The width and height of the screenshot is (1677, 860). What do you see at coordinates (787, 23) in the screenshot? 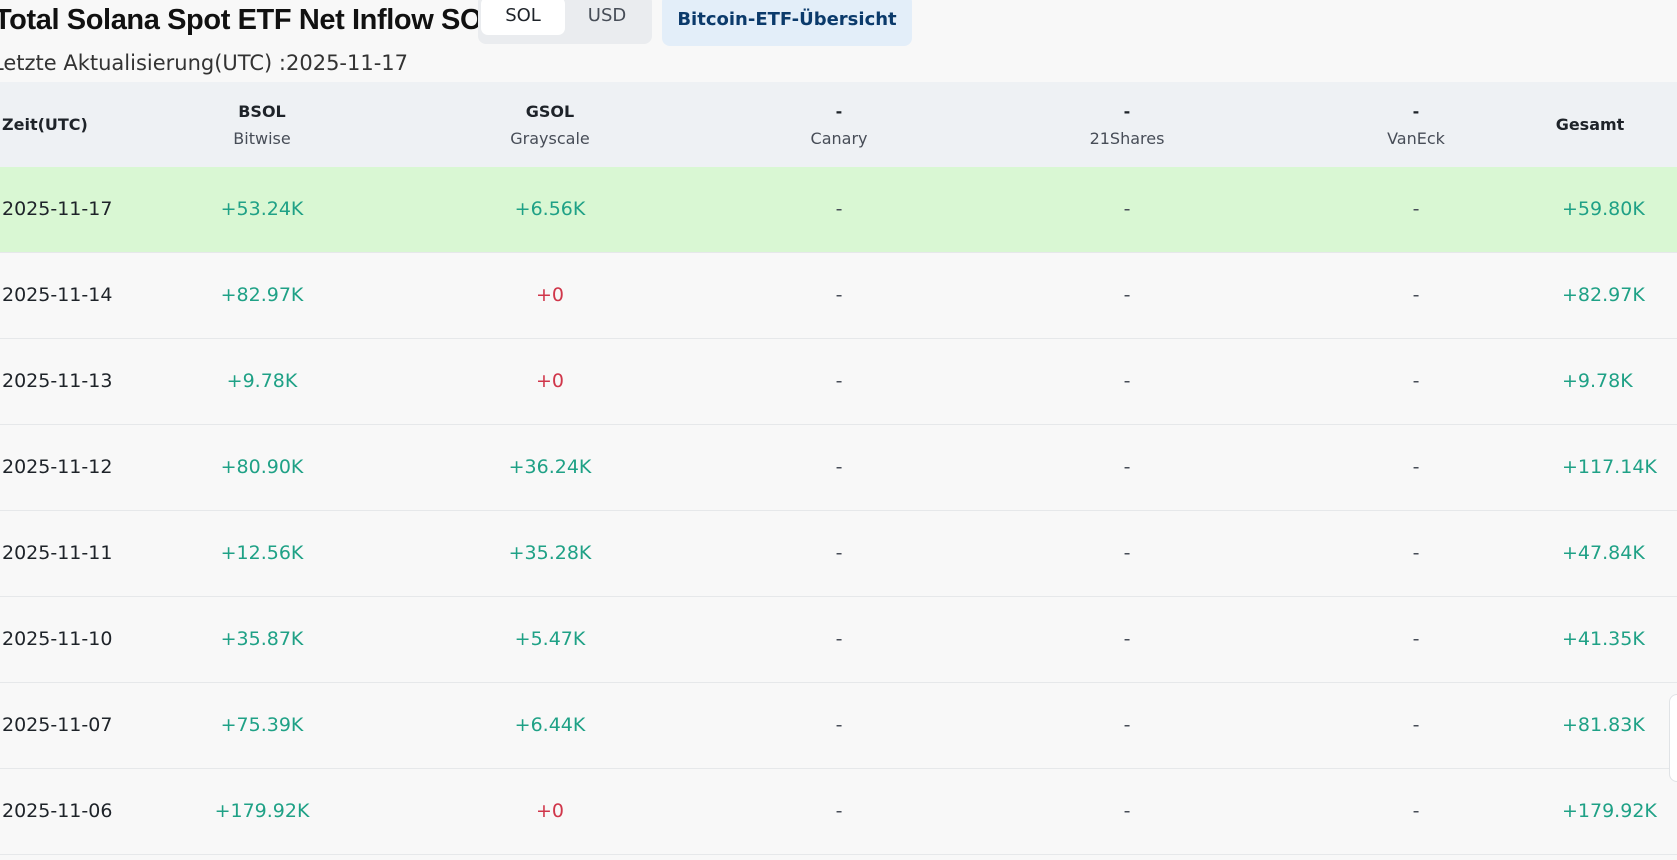
I see `bitcoin-etf-overview-button: Bitcoin-ETF-Übersicht` at bounding box center [787, 23].